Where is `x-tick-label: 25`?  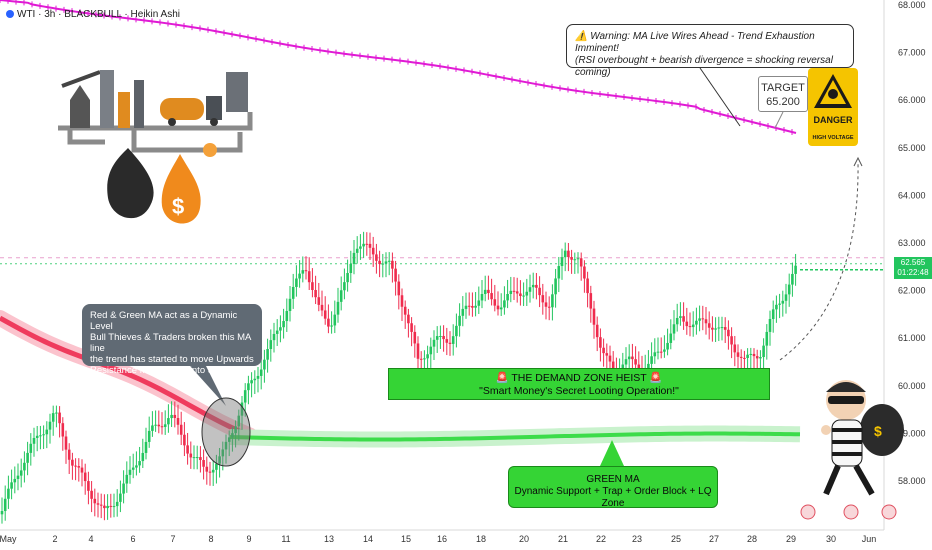
x-tick-label: 25 is located at coordinates (676, 539).